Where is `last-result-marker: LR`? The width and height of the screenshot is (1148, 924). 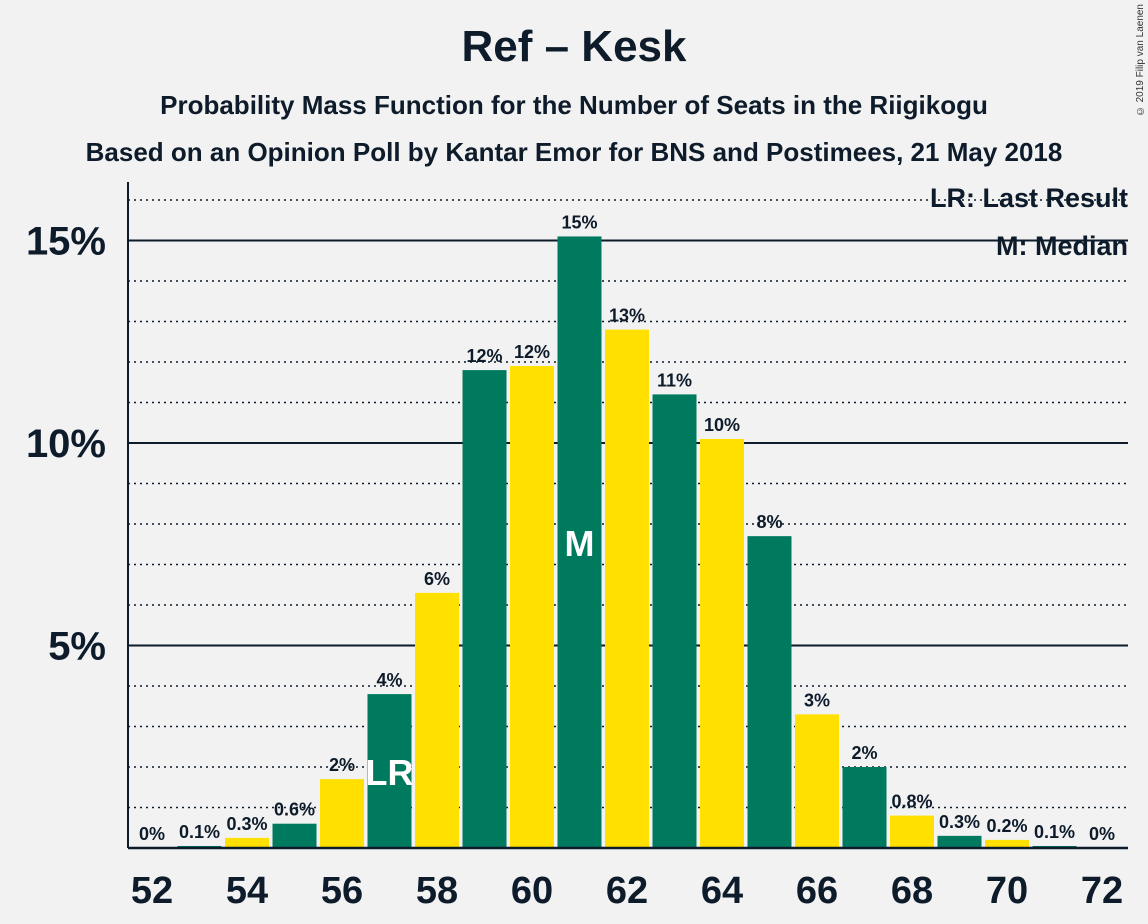 last-result-marker: LR is located at coordinates (390, 772).